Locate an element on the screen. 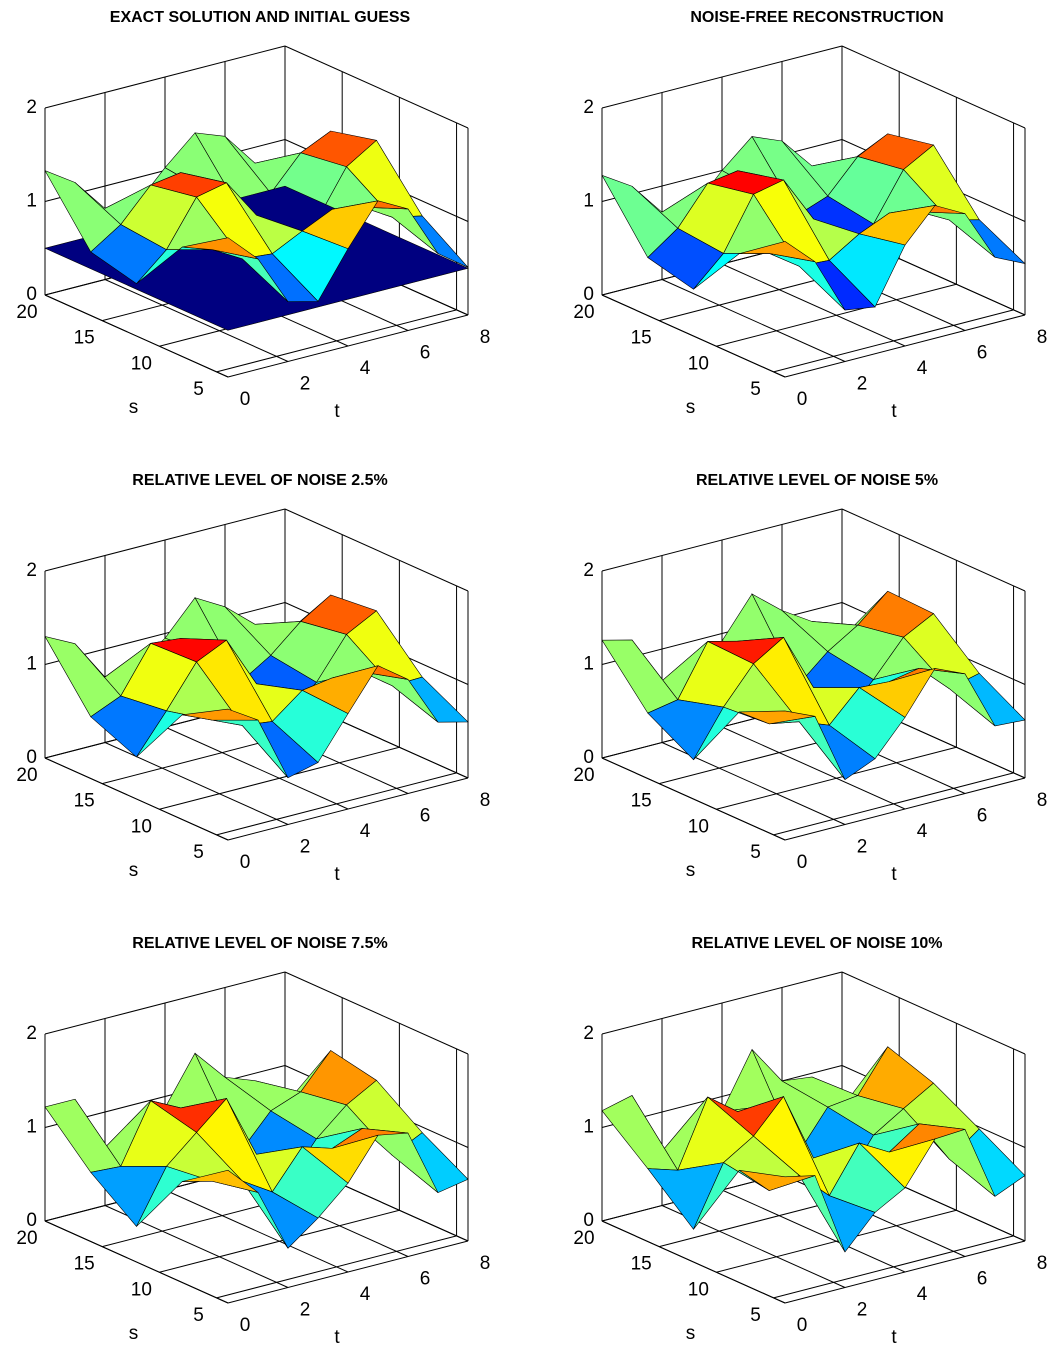 The image size is (1051, 1346). x-tick-label: 8 is located at coordinates (485, 337).